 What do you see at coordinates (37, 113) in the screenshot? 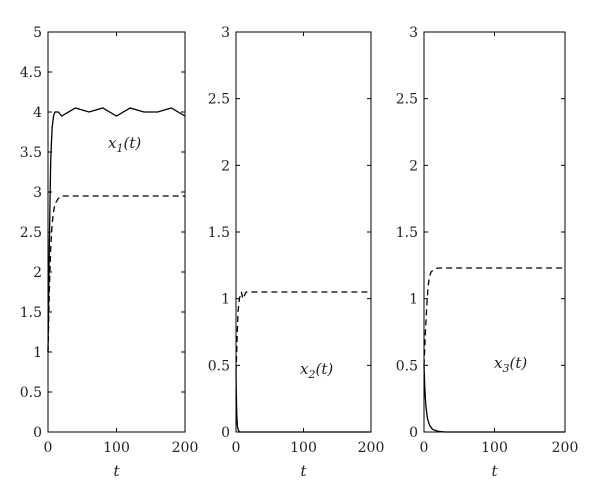
I see `y-tick-label: 4` at bounding box center [37, 113].